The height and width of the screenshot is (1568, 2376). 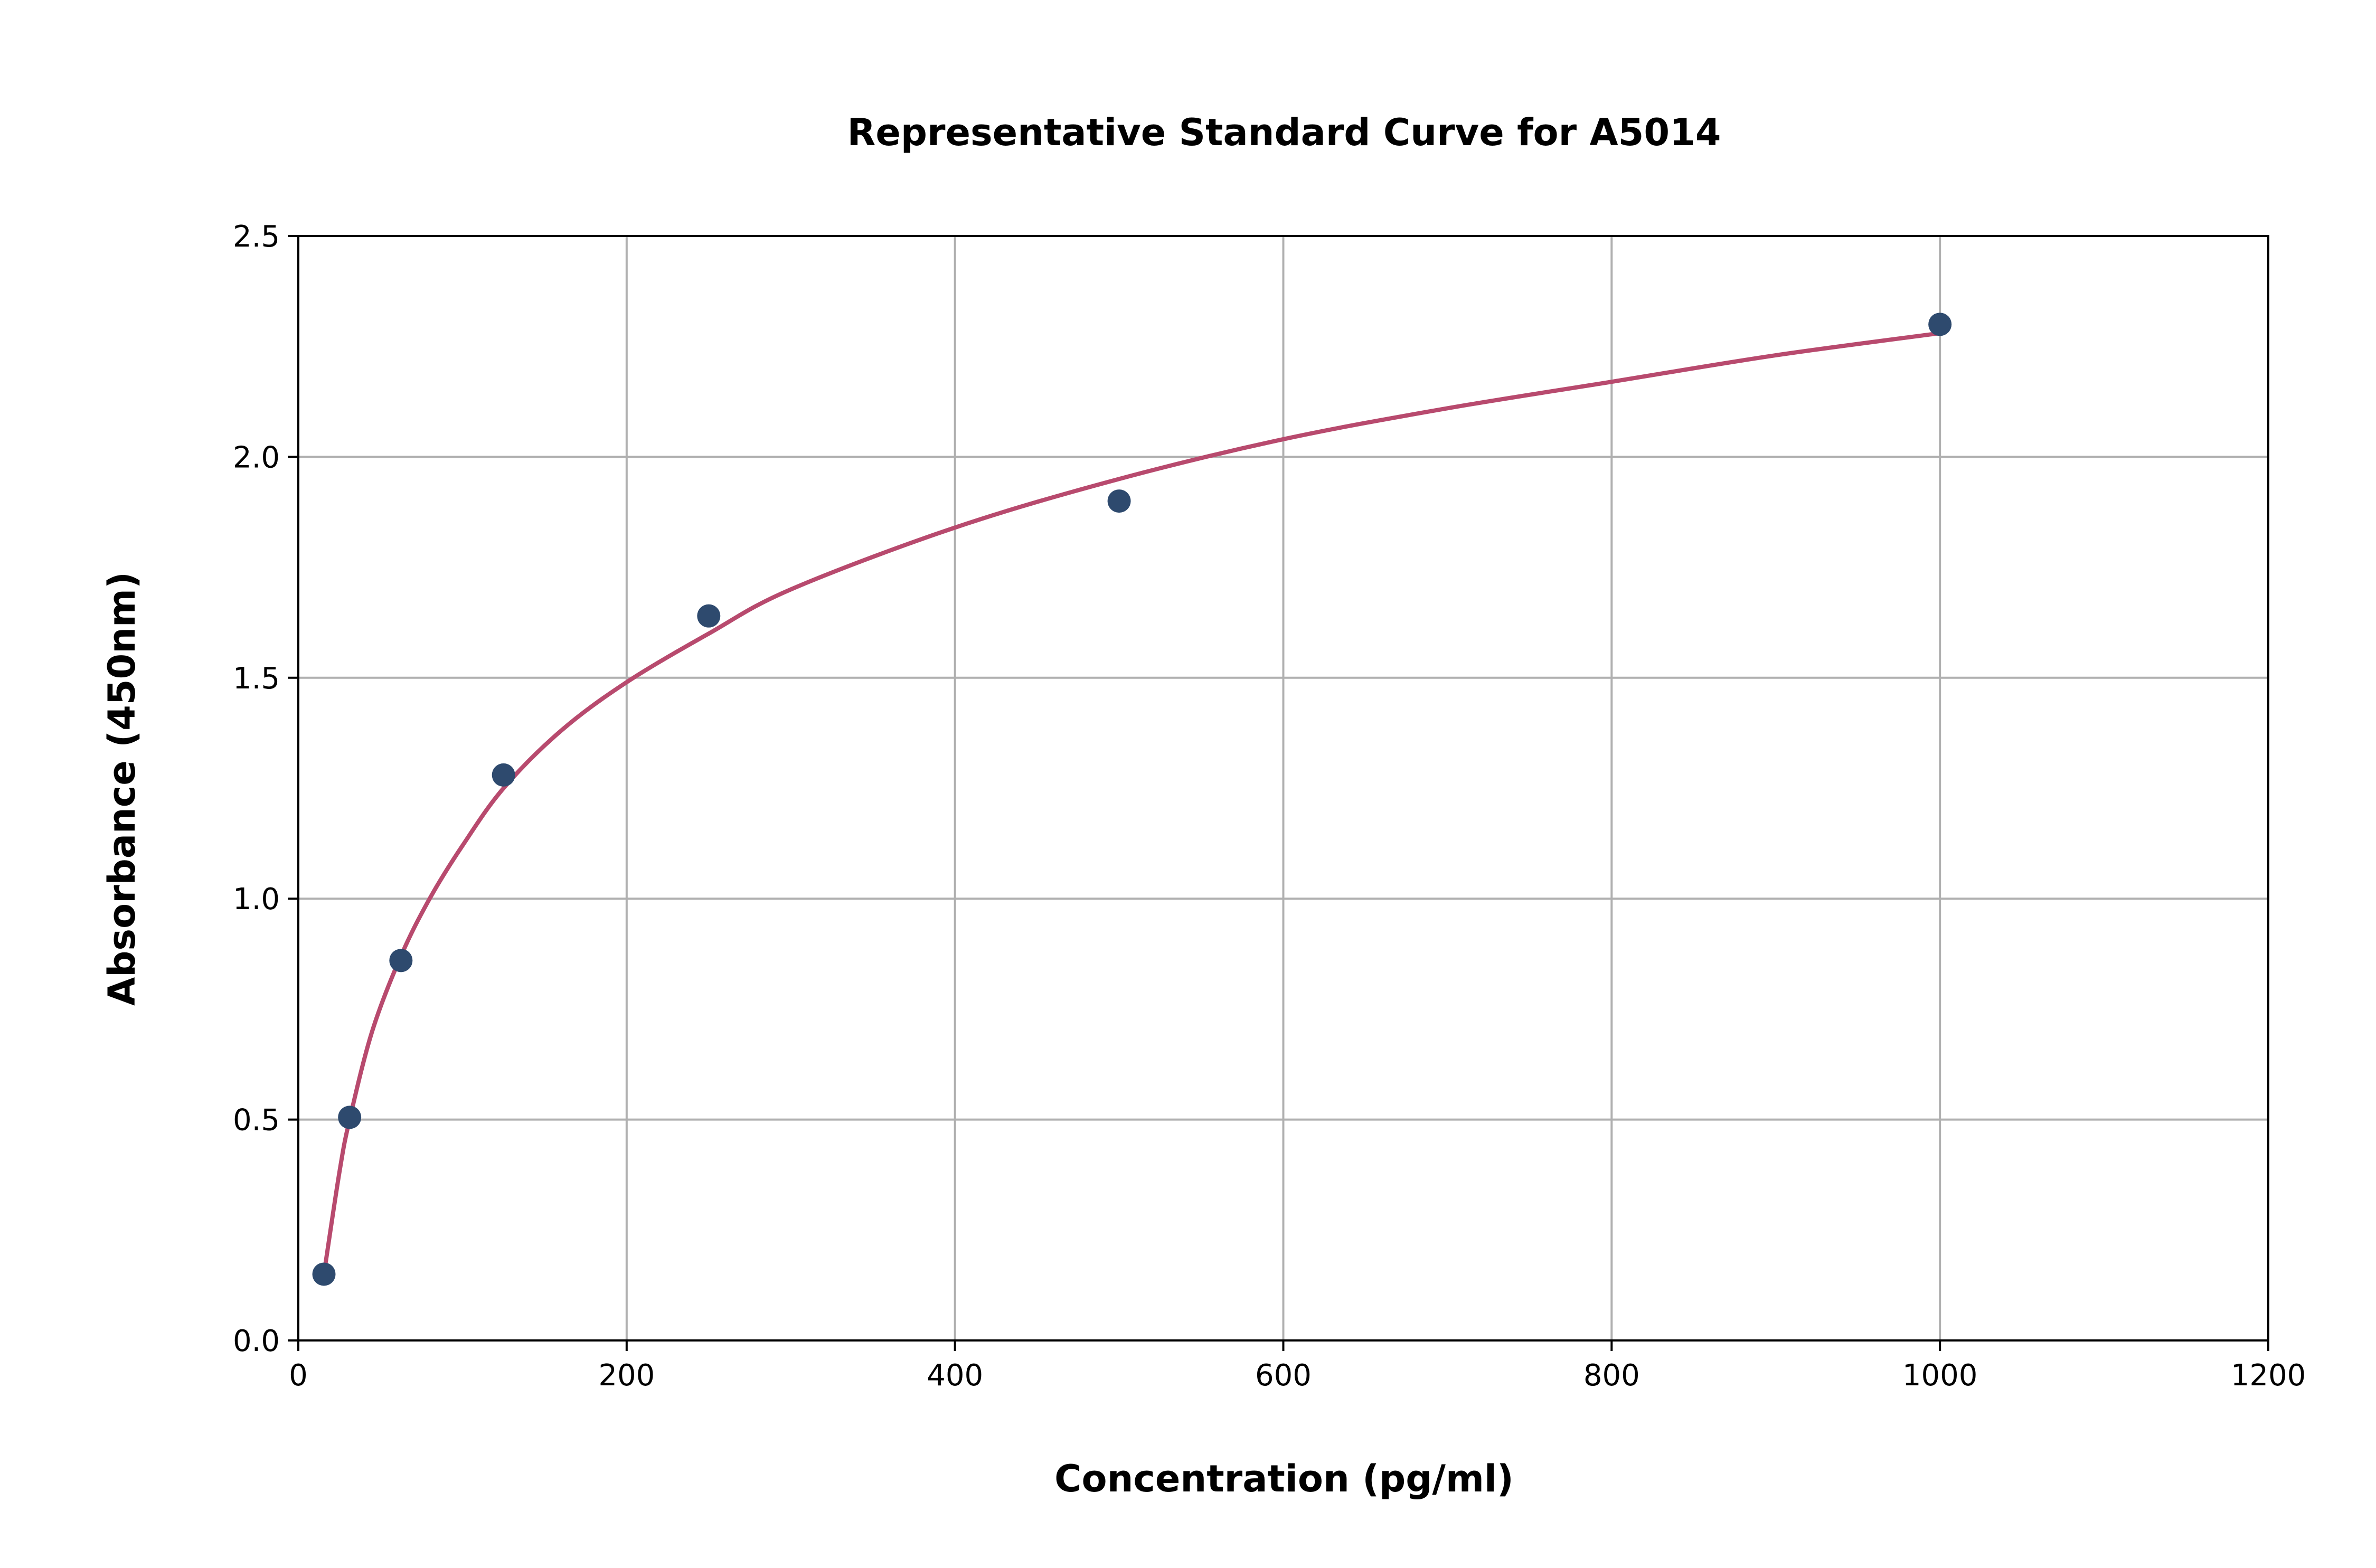 I want to click on x-tick-label: 1200, so click(x=2268, y=1375).